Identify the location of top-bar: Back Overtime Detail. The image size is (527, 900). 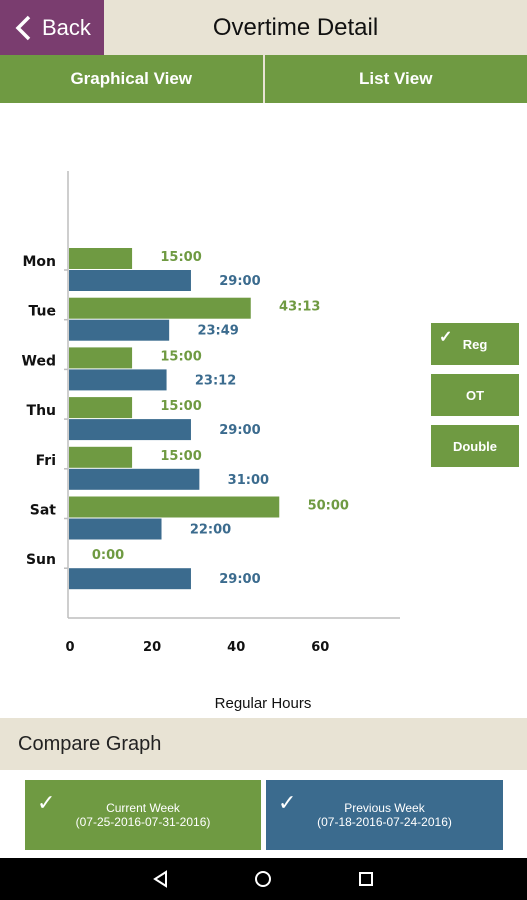
(263, 27).